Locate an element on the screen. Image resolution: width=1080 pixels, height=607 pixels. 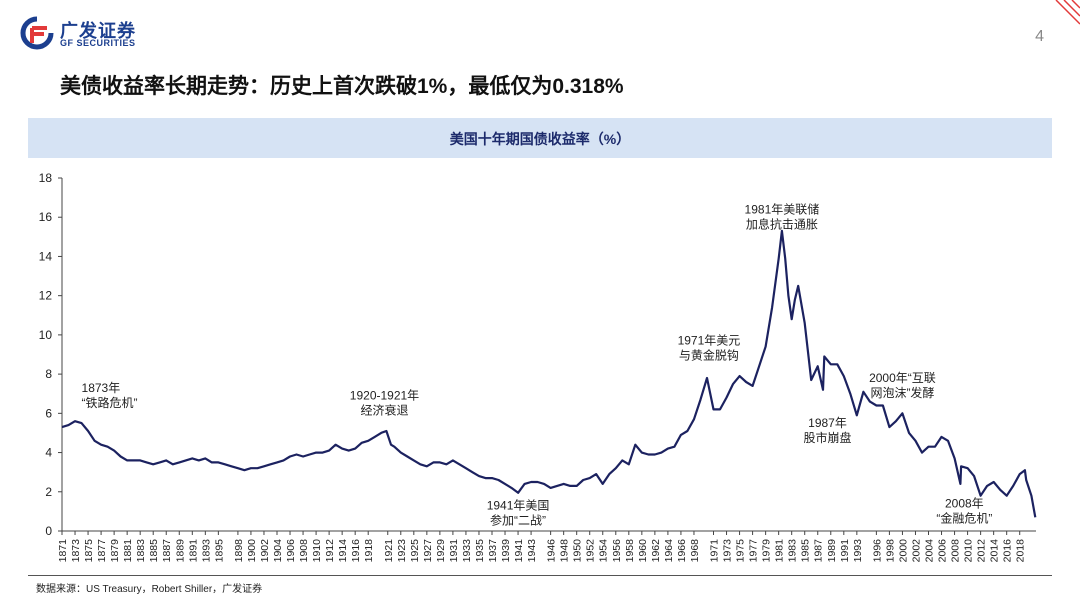
x-tick-label: 1968 is located at coordinates (695, 551).